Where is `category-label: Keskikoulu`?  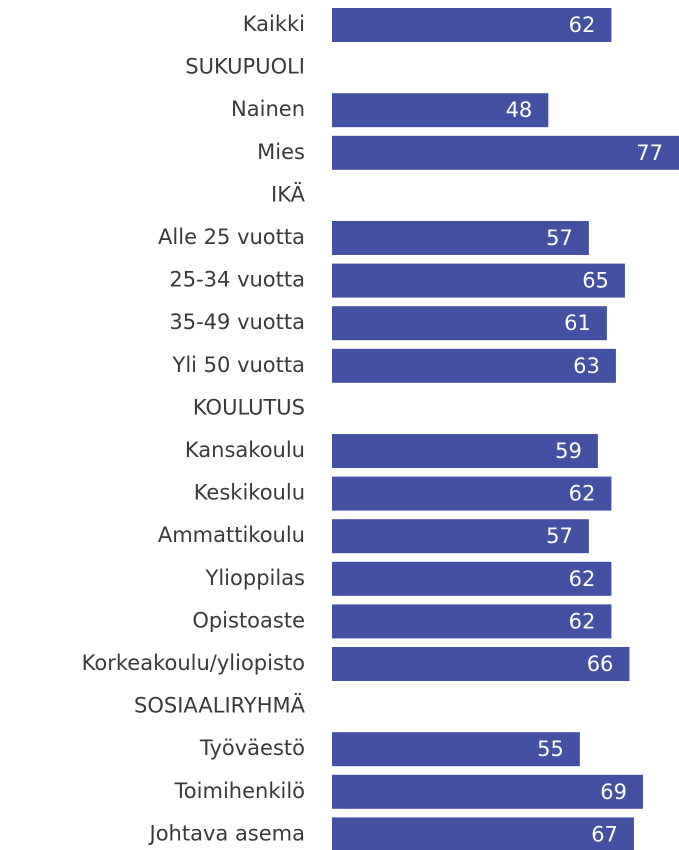 category-label: Keskikoulu is located at coordinates (249, 493).